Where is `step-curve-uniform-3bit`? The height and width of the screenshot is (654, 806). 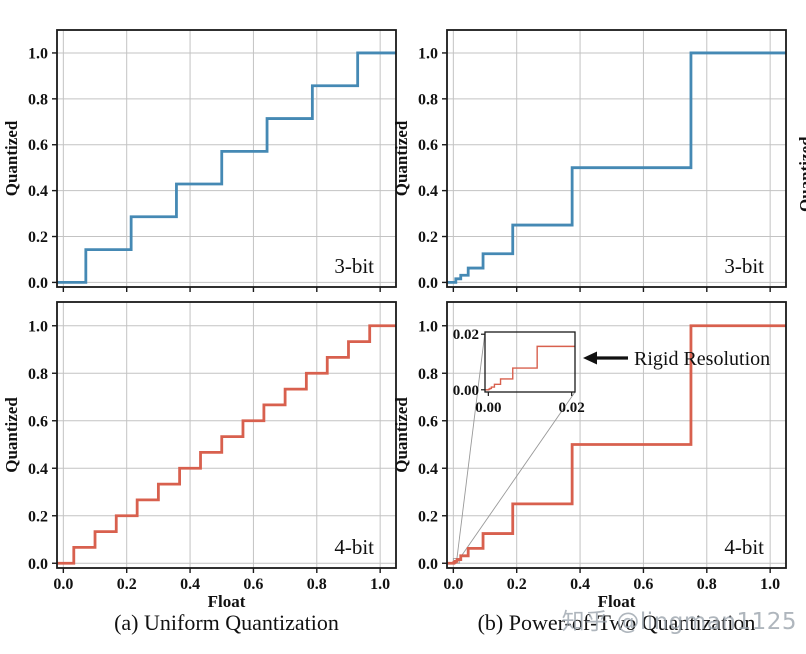
step-curve-uniform-3bit is located at coordinates (226, 167).